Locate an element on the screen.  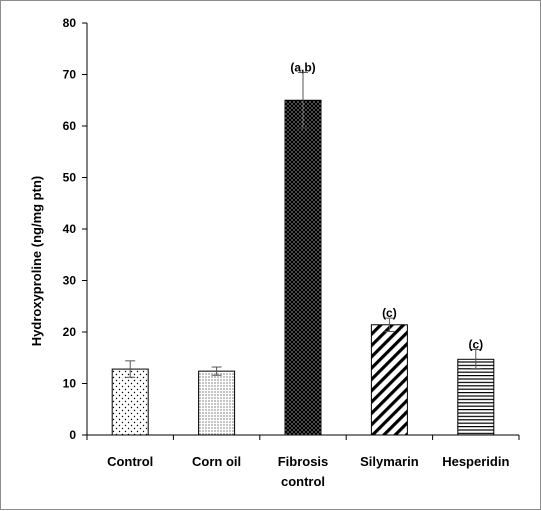
y-tick-label: 10 is located at coordinates (70, 384).